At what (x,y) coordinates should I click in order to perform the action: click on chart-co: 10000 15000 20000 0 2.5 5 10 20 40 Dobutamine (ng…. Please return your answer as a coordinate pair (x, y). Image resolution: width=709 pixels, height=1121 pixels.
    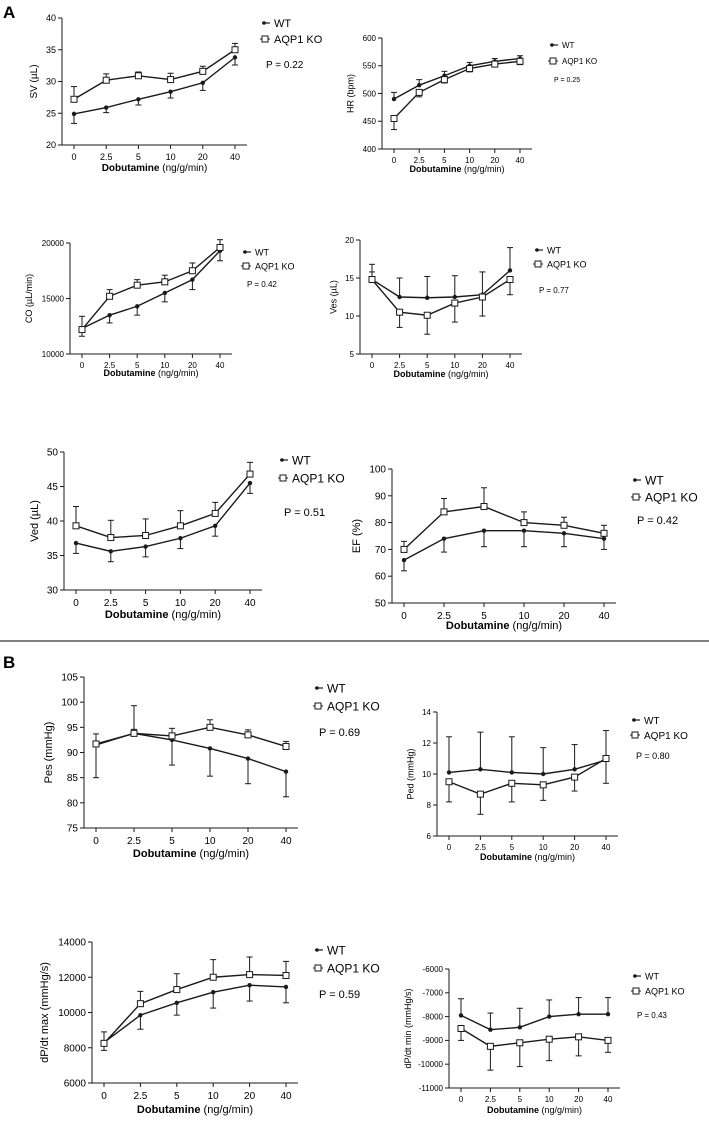
    Looking at the image, I should click on (159, 308).